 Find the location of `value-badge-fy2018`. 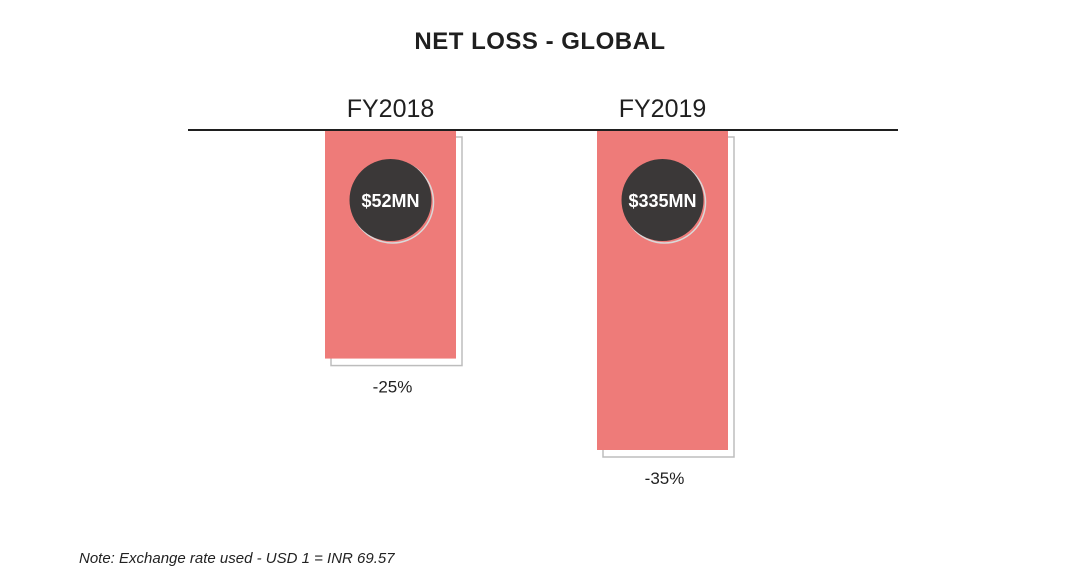

value-badge-fy2018 is located at coordinates (390, 200).